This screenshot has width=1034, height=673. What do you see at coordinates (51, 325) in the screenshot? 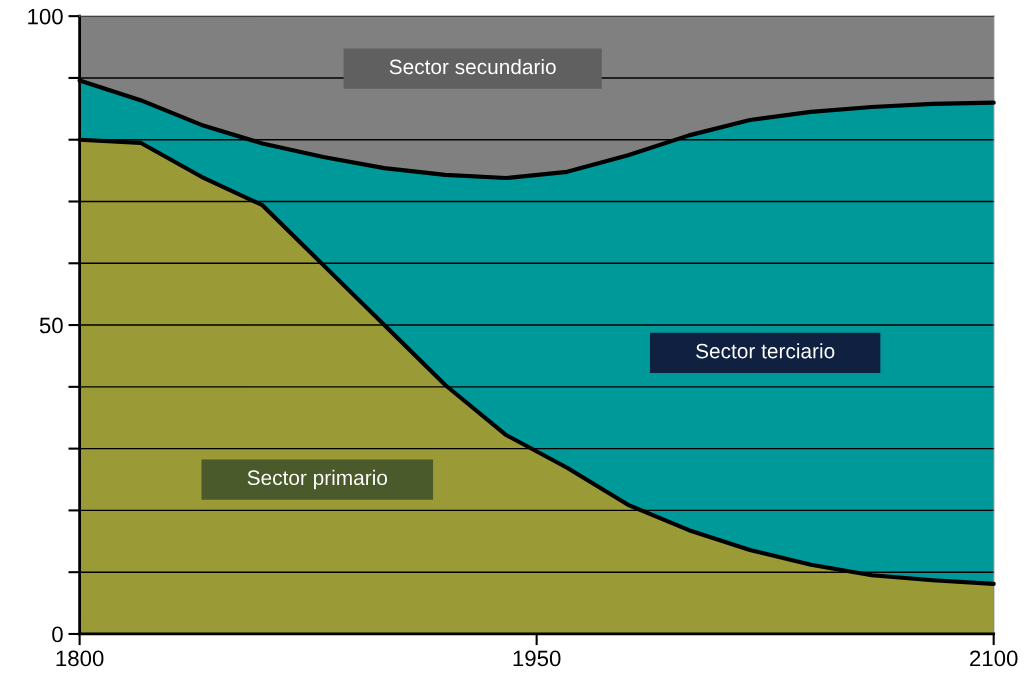
I see `y-tick-label: 50` at bounding box center [51, 325].